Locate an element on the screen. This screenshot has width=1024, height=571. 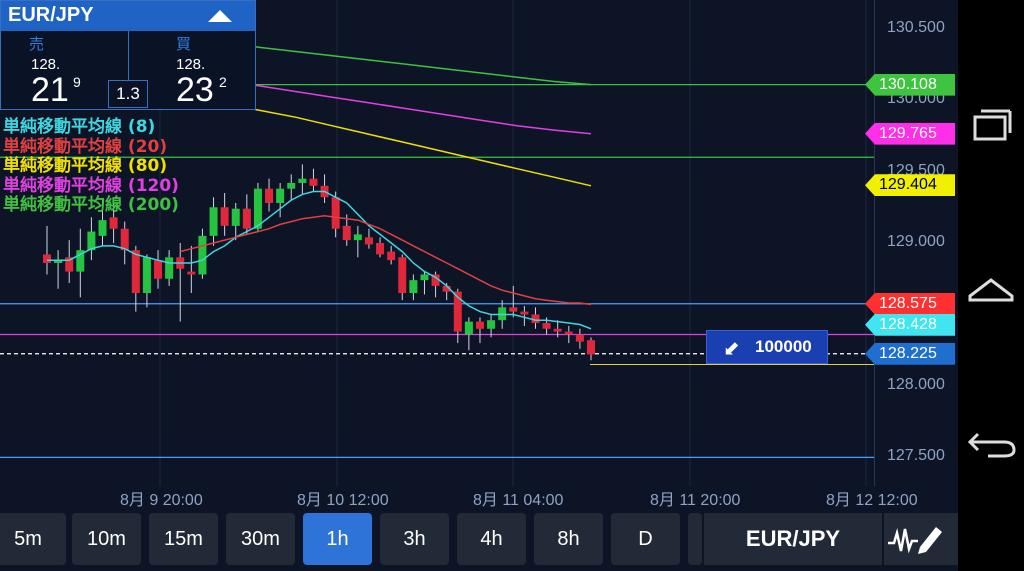
time-tick-label: 8月 10 12:00 is located at coordinates (343, 500).